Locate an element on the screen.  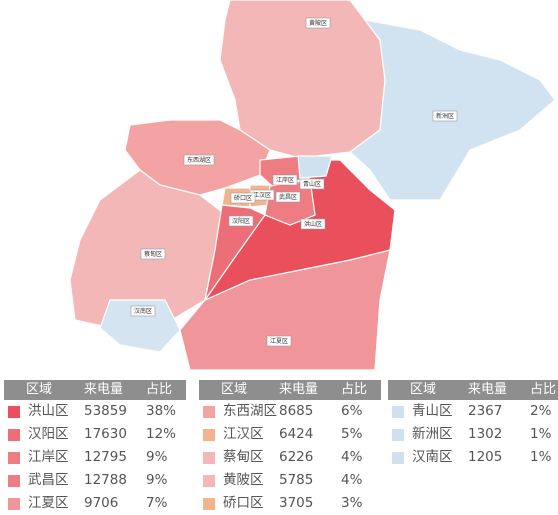
table-row: 武昌区 12788 9% is located at coordinates (95, 480).